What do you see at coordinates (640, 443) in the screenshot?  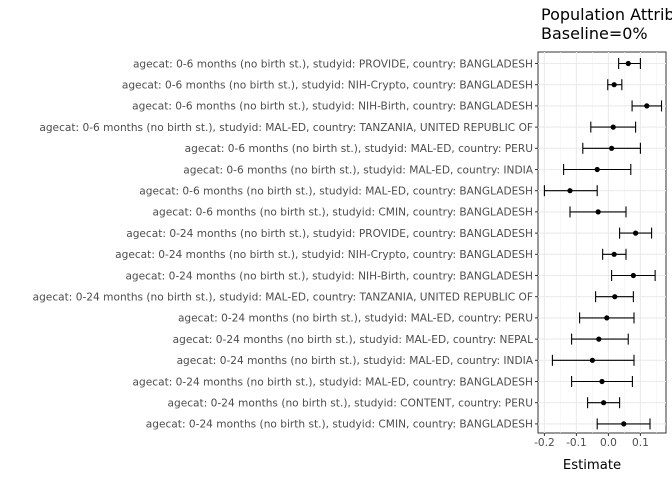 I see `x-tick-label: 0.1` at bounding box center [640, 443].